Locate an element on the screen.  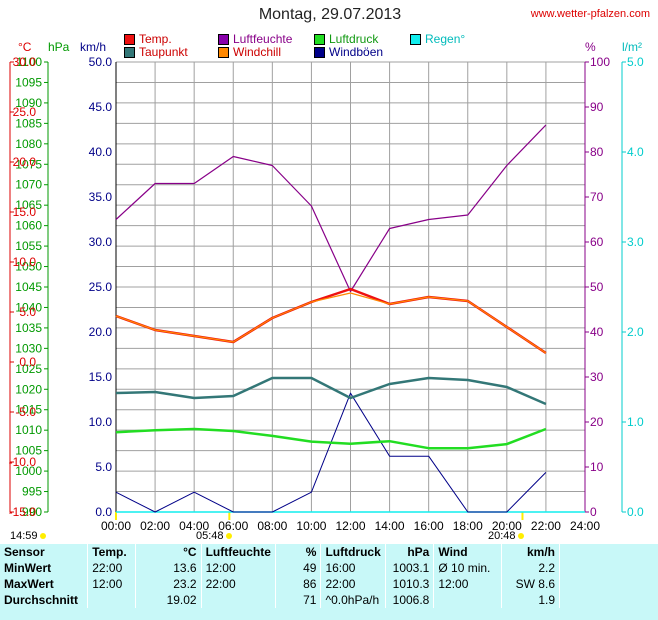
stats-cell: 22:00 is located at coordinates (238, 584).